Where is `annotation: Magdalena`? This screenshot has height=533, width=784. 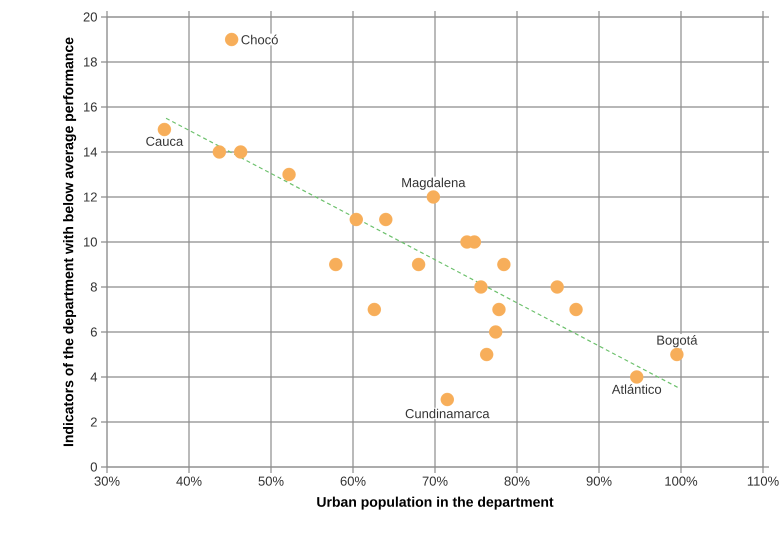
annotation: Magdalena is located at coordinates (434, 184).